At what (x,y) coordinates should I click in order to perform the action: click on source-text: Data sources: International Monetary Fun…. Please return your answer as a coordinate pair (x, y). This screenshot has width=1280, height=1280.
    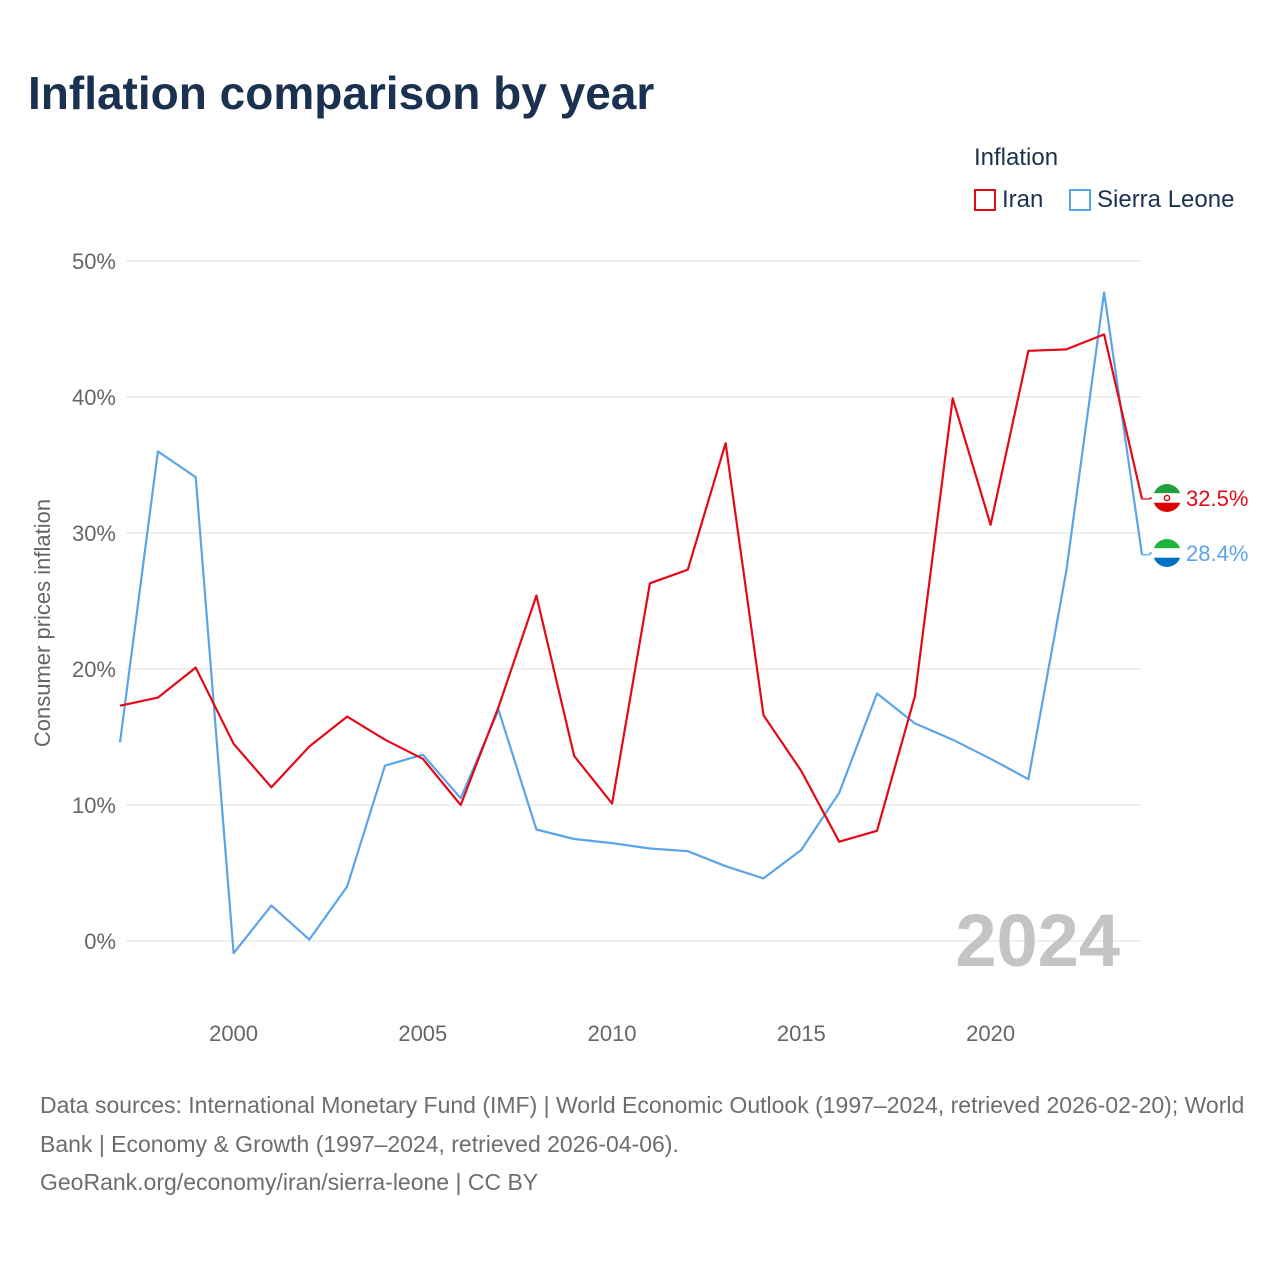
    Looking at the image, I should click on (642, 1124).